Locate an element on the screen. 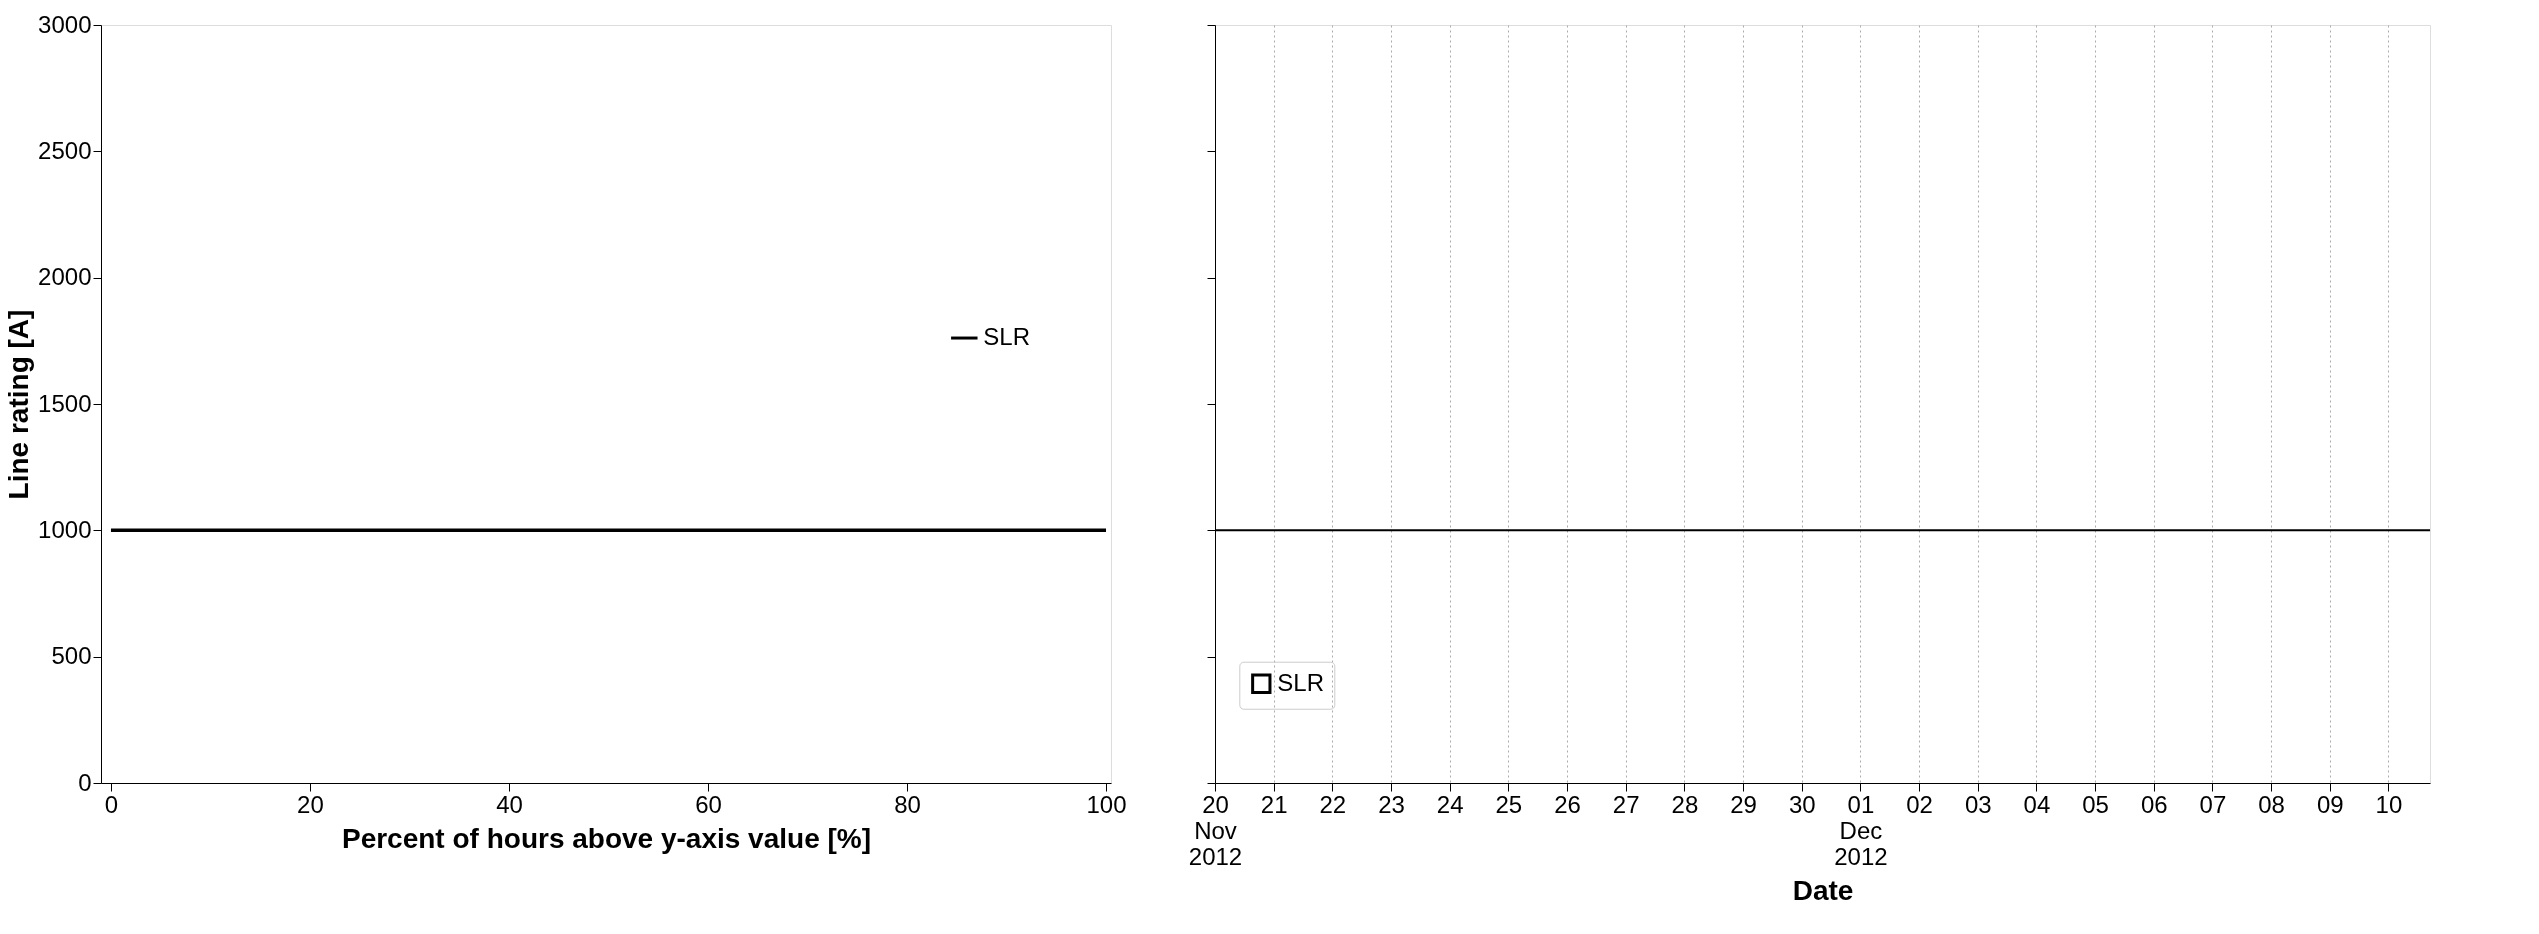 The width and height of the screenshot is (2539, 934). x-tick-label: 01 Dec 2012 is located at coordinates (1861, 830).